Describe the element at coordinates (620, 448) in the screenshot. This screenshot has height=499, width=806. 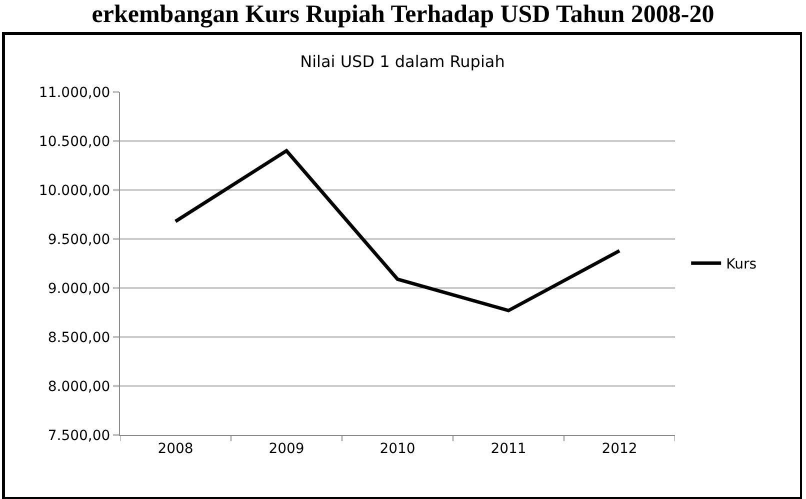
I see `x-tick-label: 2012` at that location.